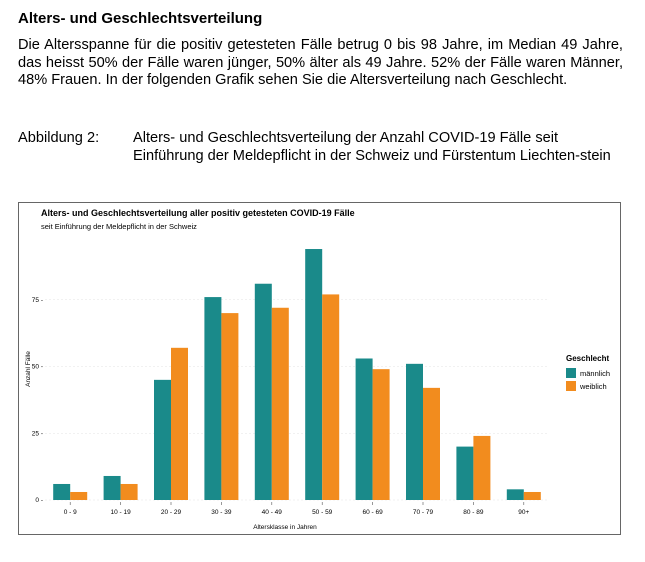 The image size is (645, 562). What do you see at coordinates (221, 512) in the screenshot?
I see `x-tick-label: 30 - 39` at bounding box center [221, 512].